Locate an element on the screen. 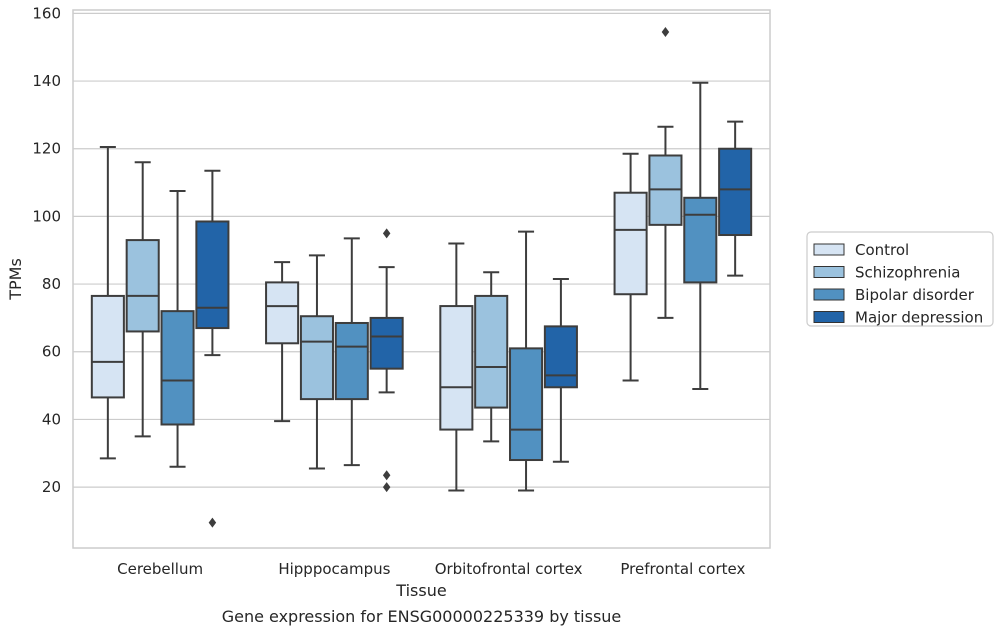 The height and width of the screenshot is (634, 1002). x-tick-label-cerebellum: Cerebellum is located at coordinates (160, 569).